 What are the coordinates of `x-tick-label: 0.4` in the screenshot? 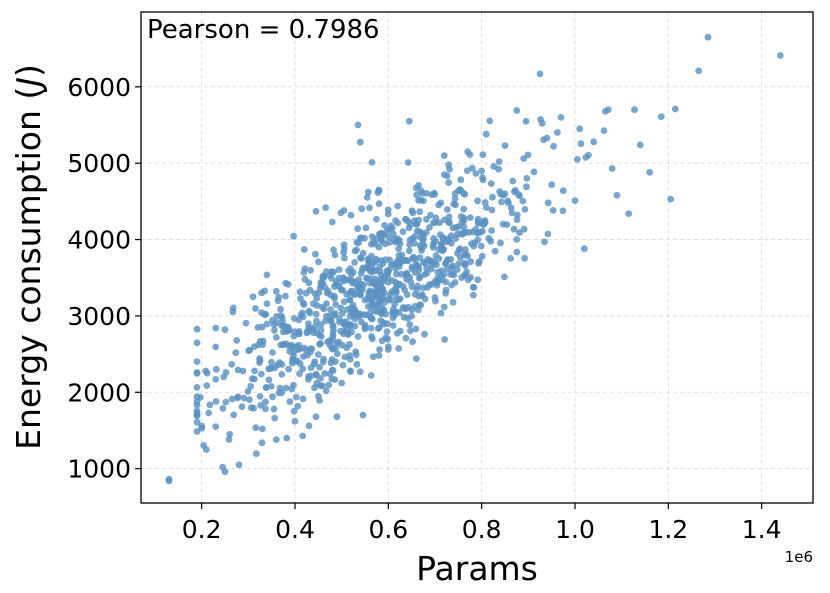 It's located at (295, 529).